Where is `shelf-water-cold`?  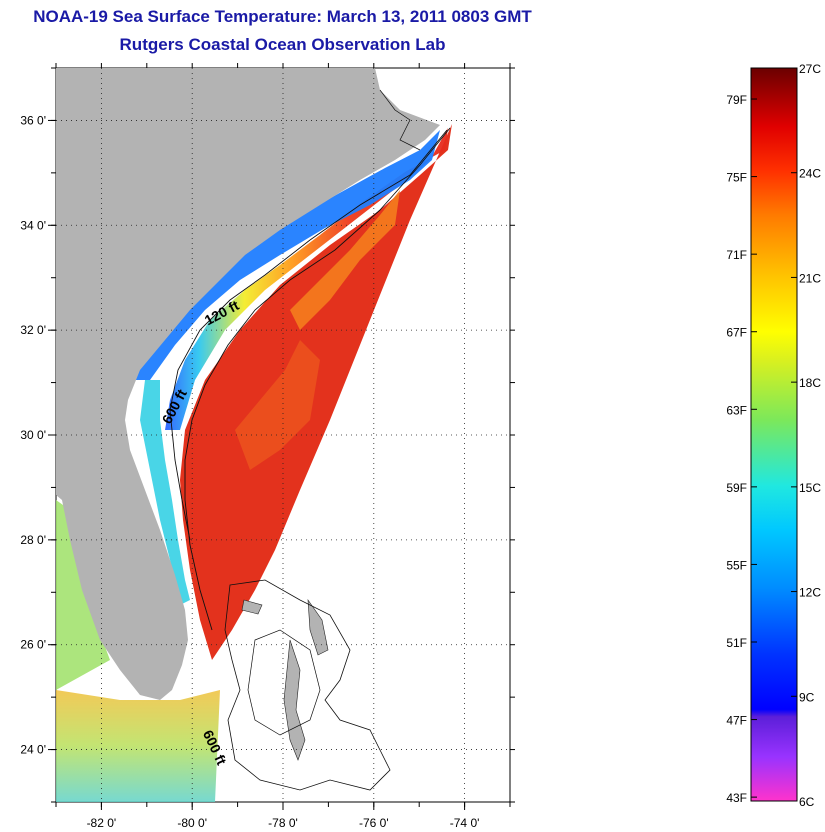 shelf-water-cold is located at coordinates (285, 255).